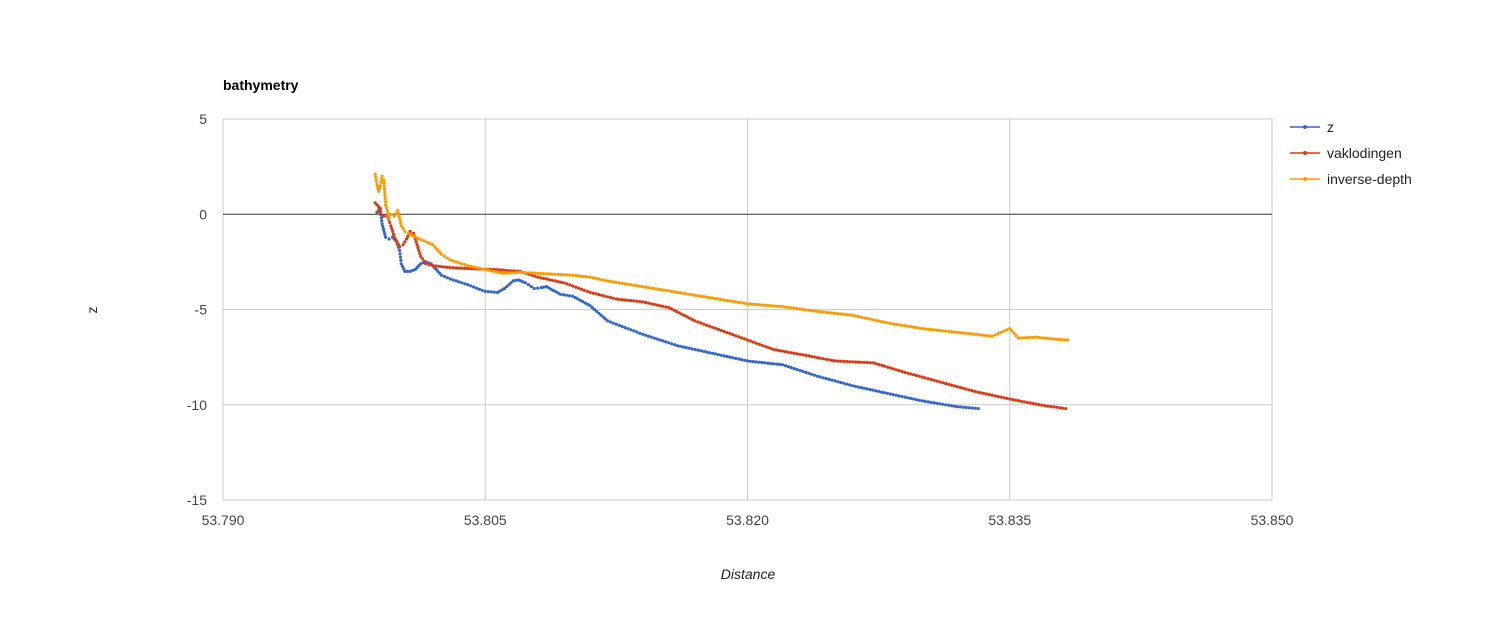 The width and height of the screenshot is (1496, 620). What do you see at coordinates (1364, 153) in the screenshot?
I see `legend-label: vaklodingen` at bounding box center [1364, 153].